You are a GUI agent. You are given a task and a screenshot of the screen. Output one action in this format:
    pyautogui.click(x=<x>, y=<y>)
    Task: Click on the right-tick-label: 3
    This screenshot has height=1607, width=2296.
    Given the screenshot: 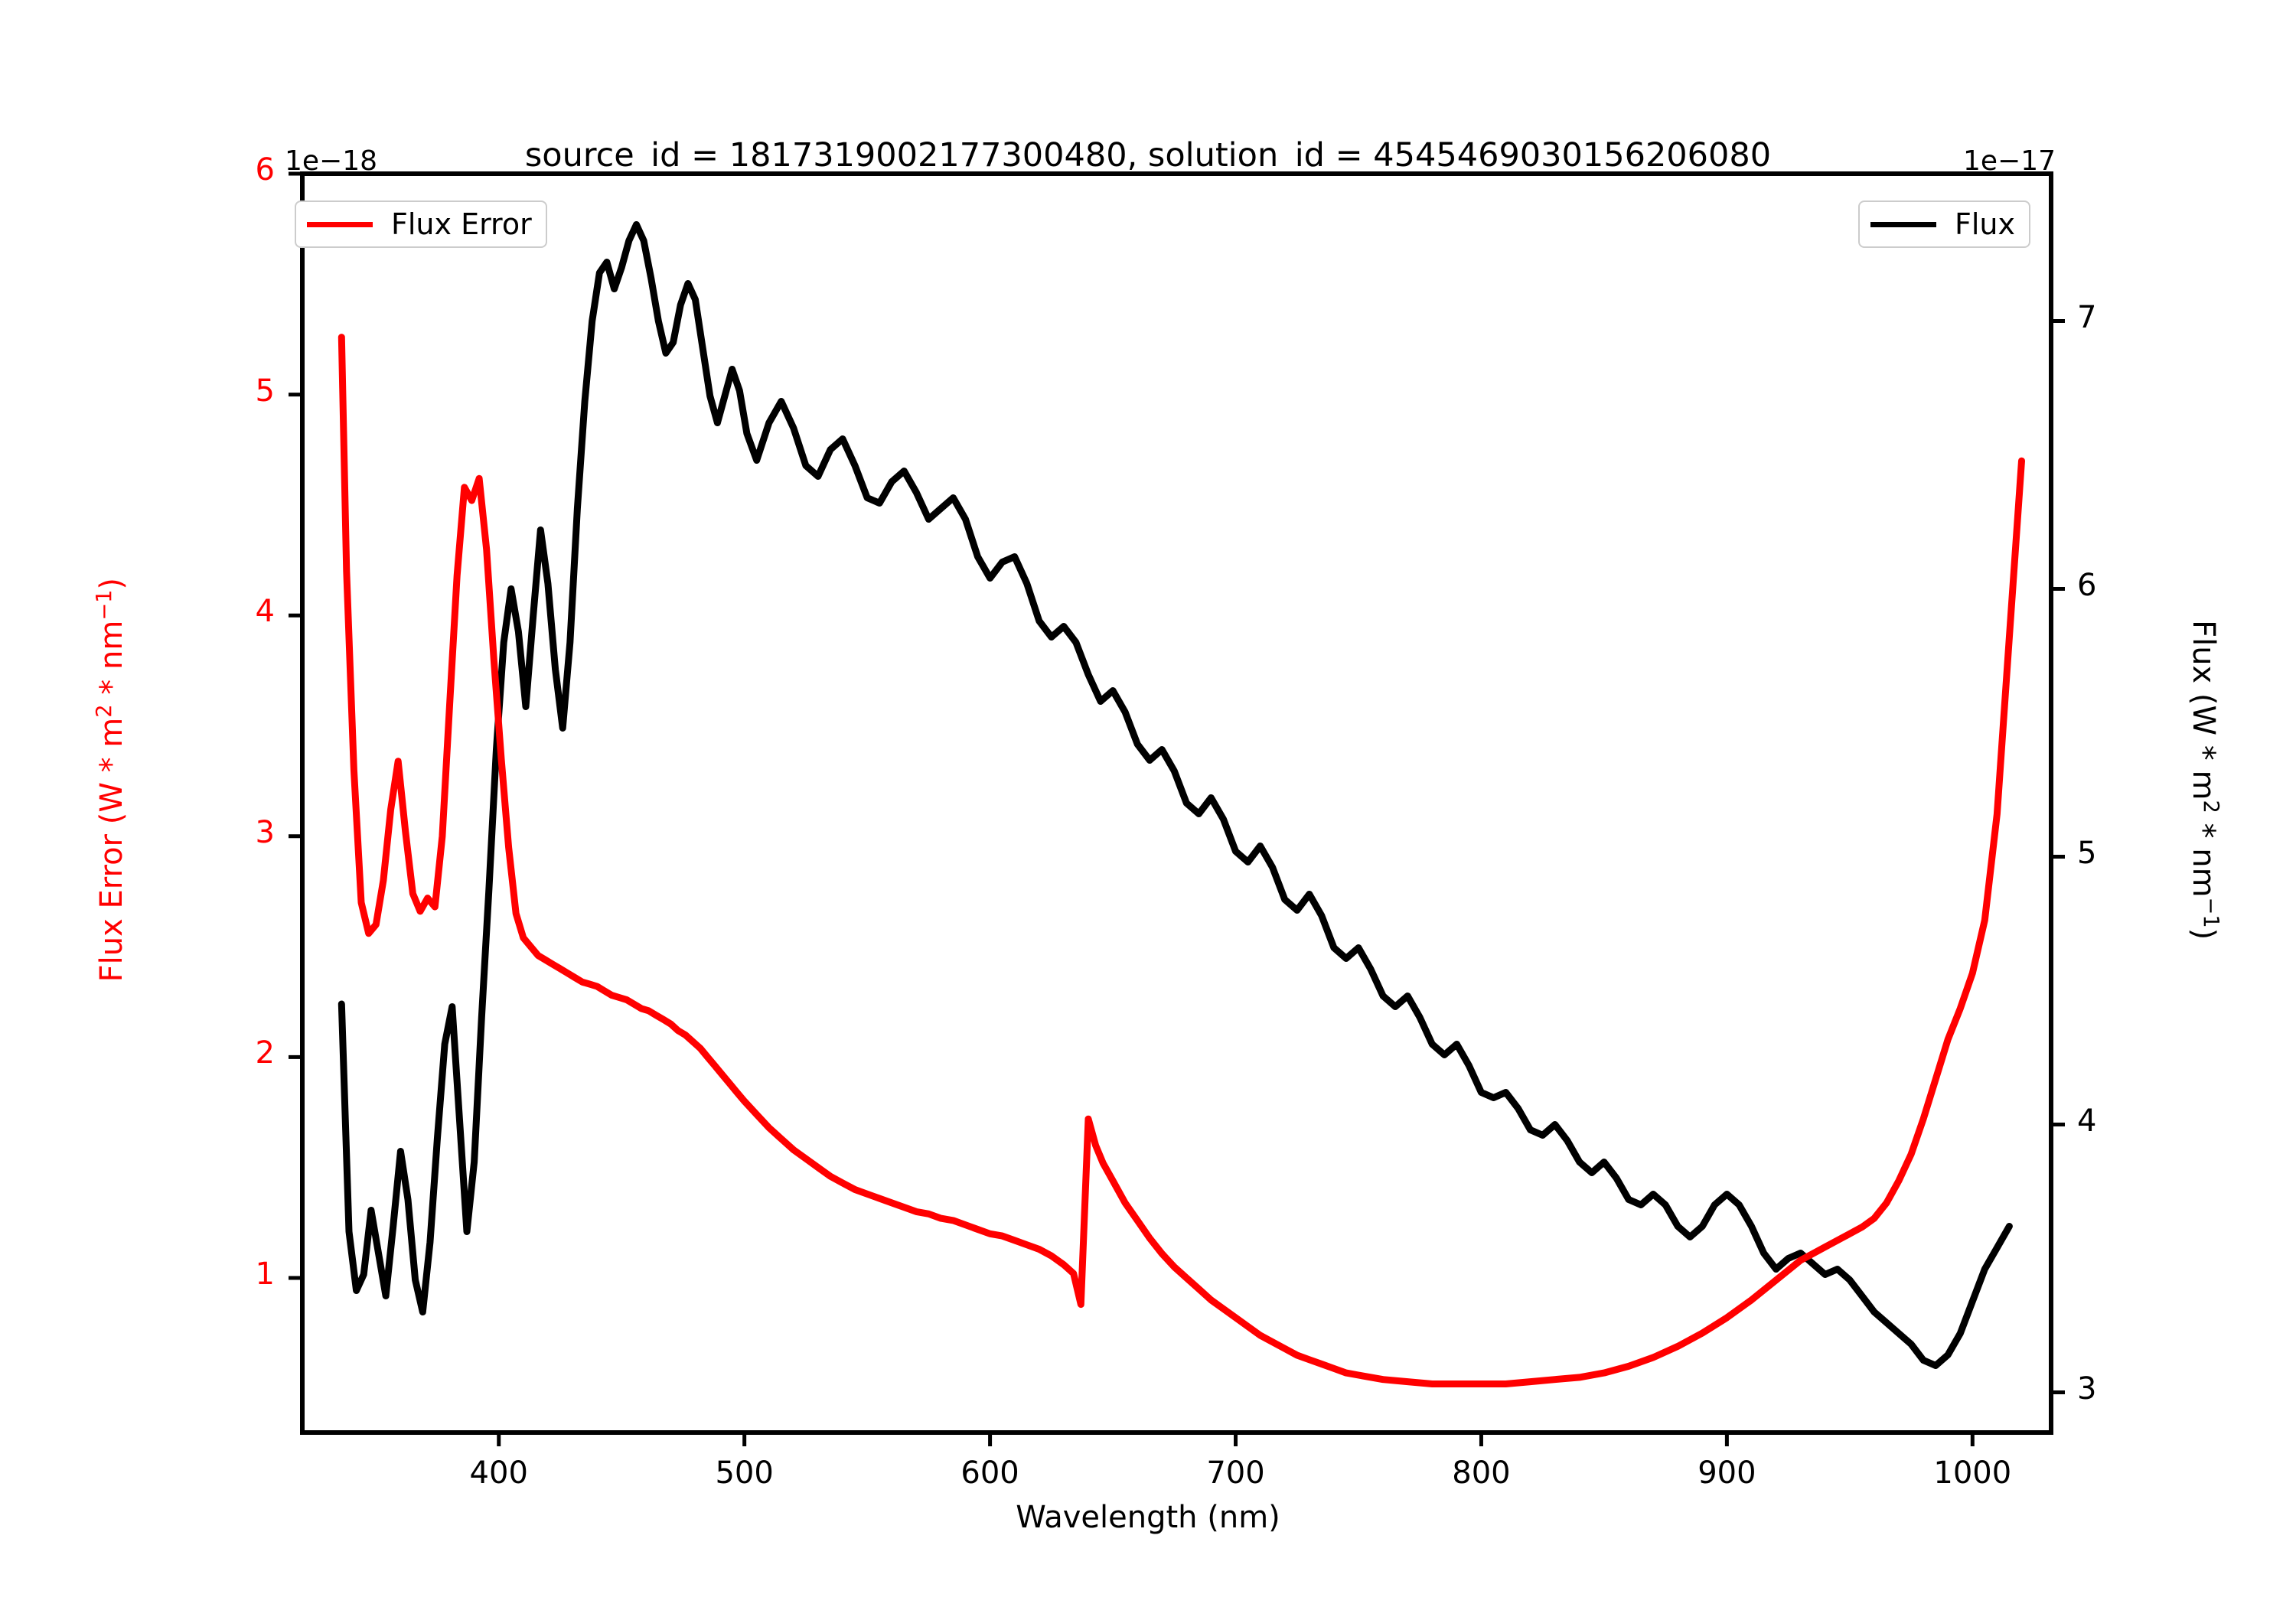 What is the action you would take?
    pyautogui.click(x=2087, y=1389)
    